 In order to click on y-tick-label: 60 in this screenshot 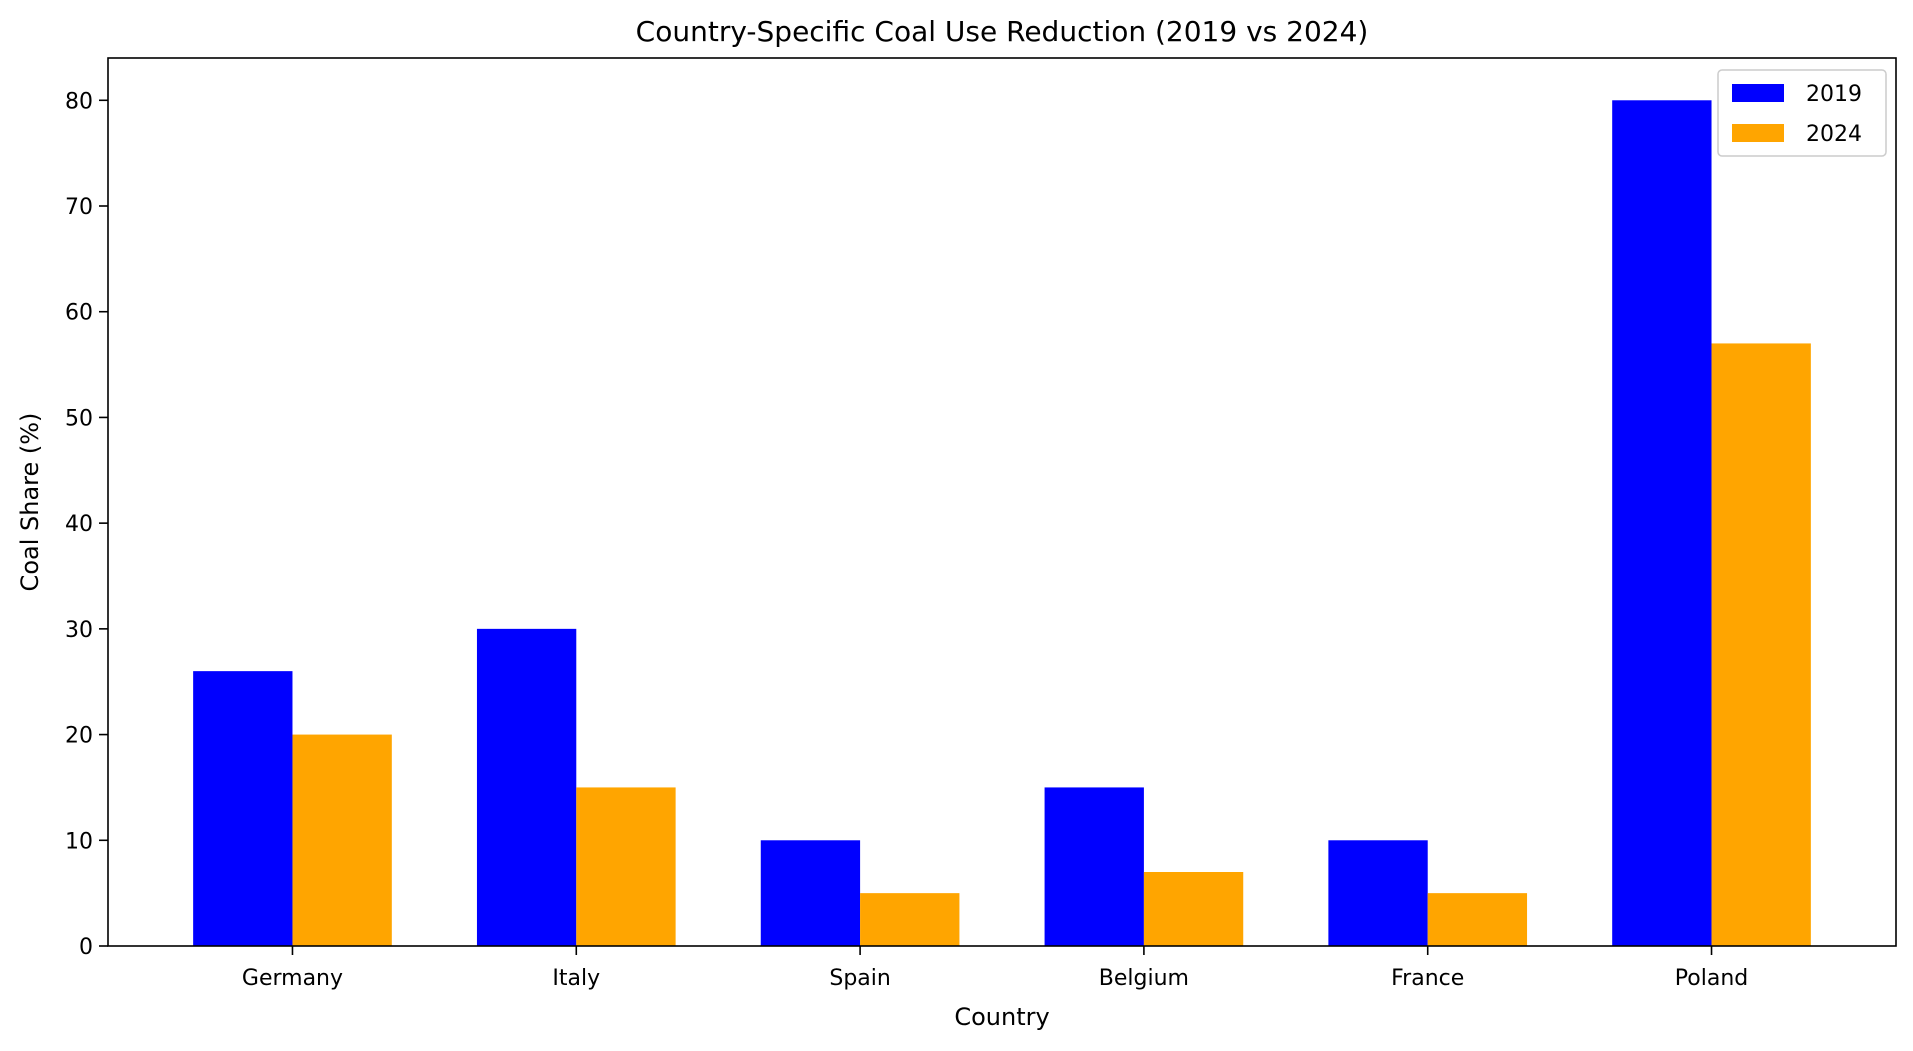, I will do `click(79, 313)`.